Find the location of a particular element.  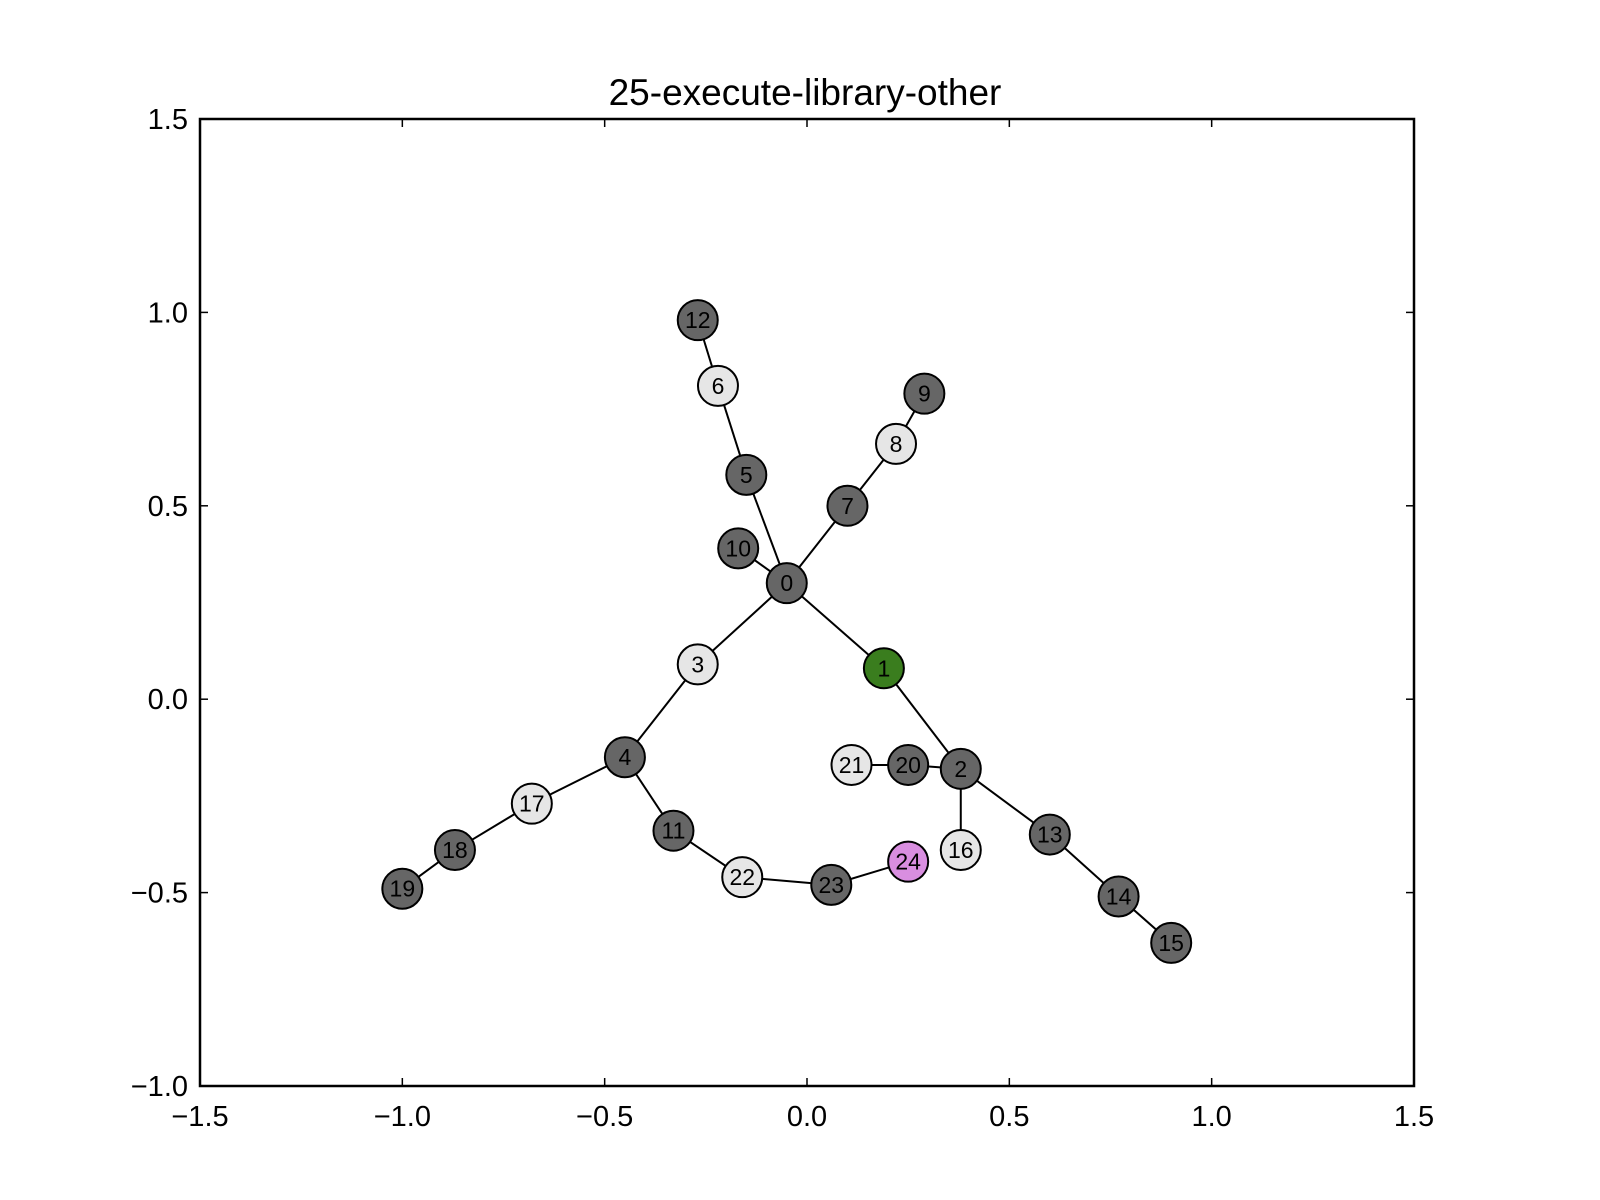

node-19-circle is located at coordinates (402, 888).